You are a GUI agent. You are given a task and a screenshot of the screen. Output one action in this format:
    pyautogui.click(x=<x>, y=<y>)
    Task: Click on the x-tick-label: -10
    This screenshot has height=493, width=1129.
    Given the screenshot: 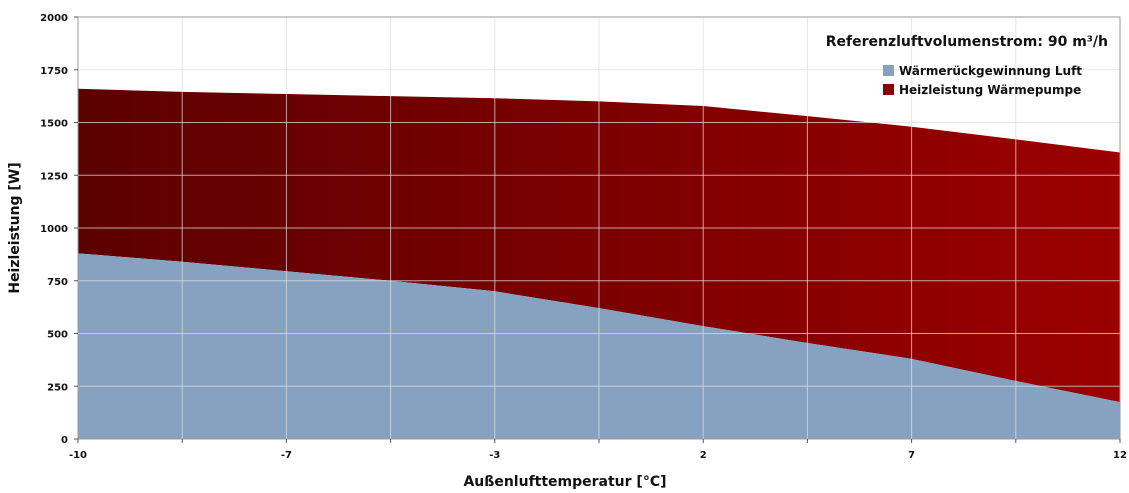 What is the action you would take?
    pyautogui.click(x=78, y=455)
    